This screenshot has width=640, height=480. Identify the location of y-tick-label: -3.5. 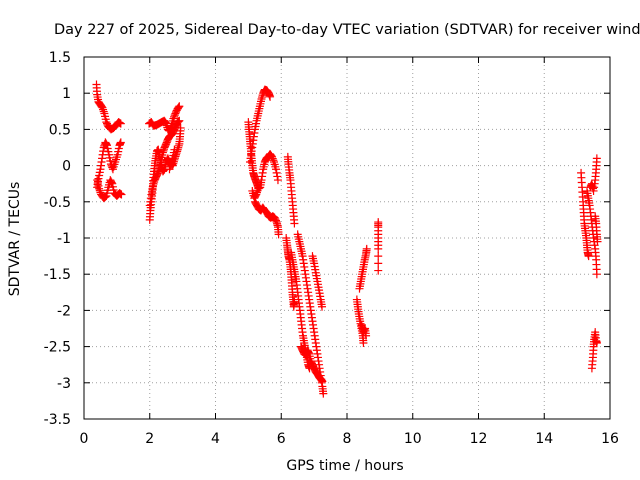
(57, 420).